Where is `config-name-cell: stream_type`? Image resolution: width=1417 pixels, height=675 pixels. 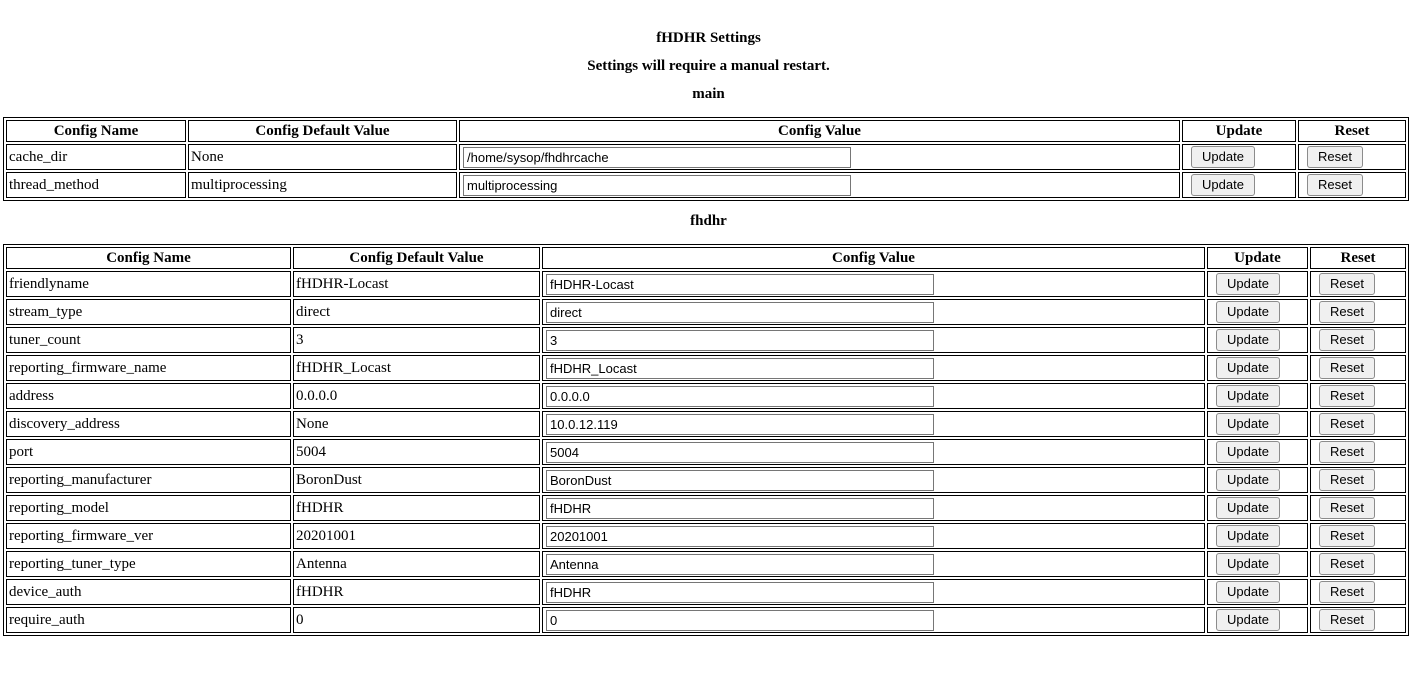
config-name-cell: stream_type is located at coordinates (148, 312).